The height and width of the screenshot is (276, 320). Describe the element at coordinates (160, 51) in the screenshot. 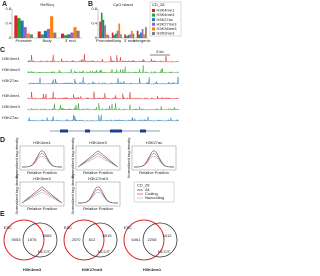

I see `scale-label: 5 kb` at that location.